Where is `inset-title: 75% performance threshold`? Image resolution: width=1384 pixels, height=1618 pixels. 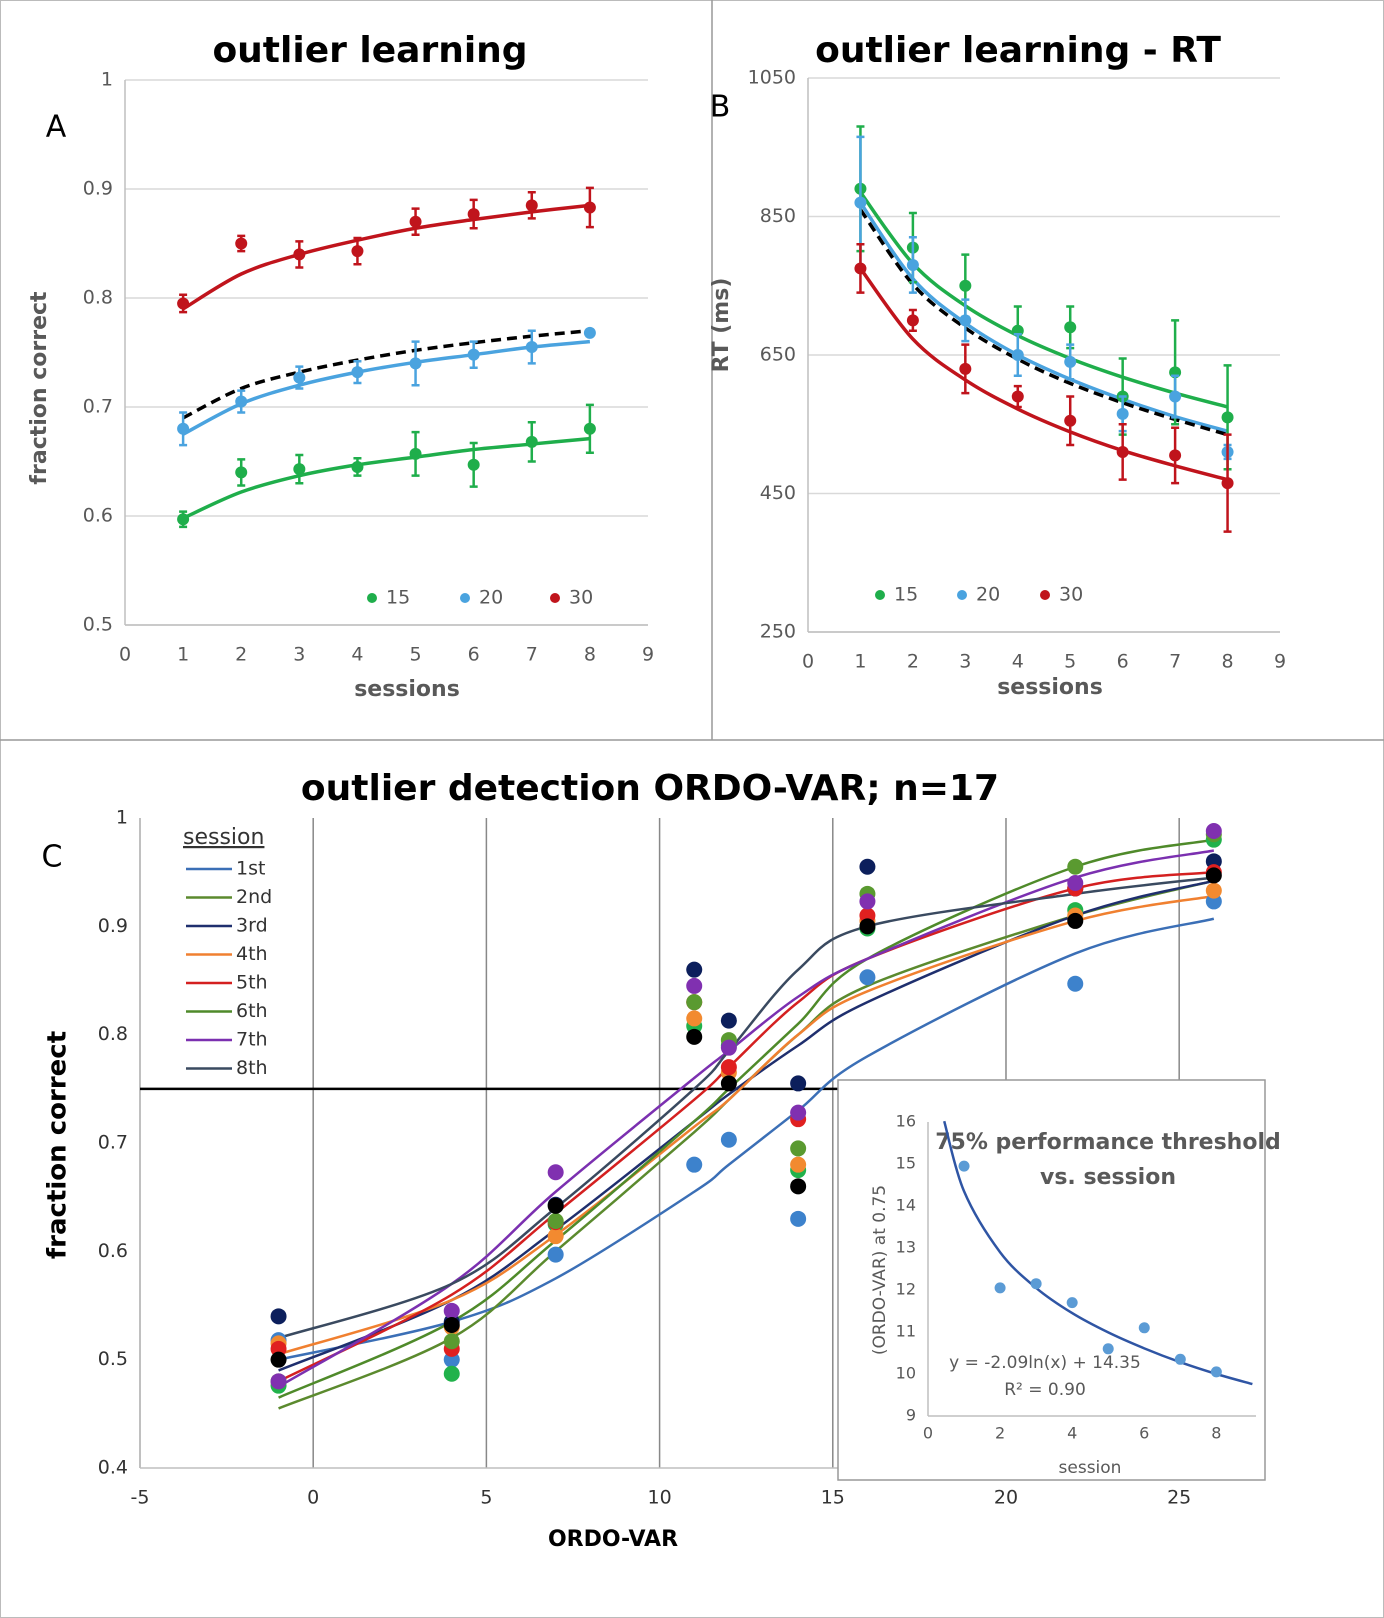
inset-title: 75% performance threshold is located at coordinates (1108, 1142).